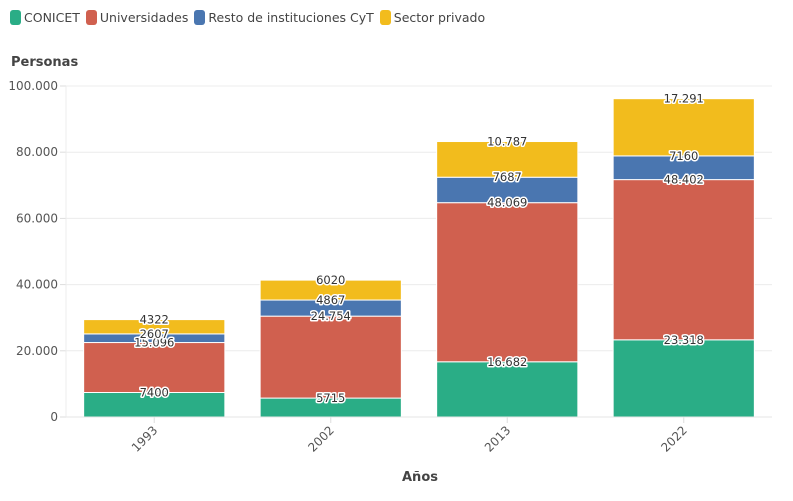 The image size is (793, 501). What do you see at coordinates (54, 417) in the screenshot?
I see `y-tick-label: 0` at bounding box center [54, 417].